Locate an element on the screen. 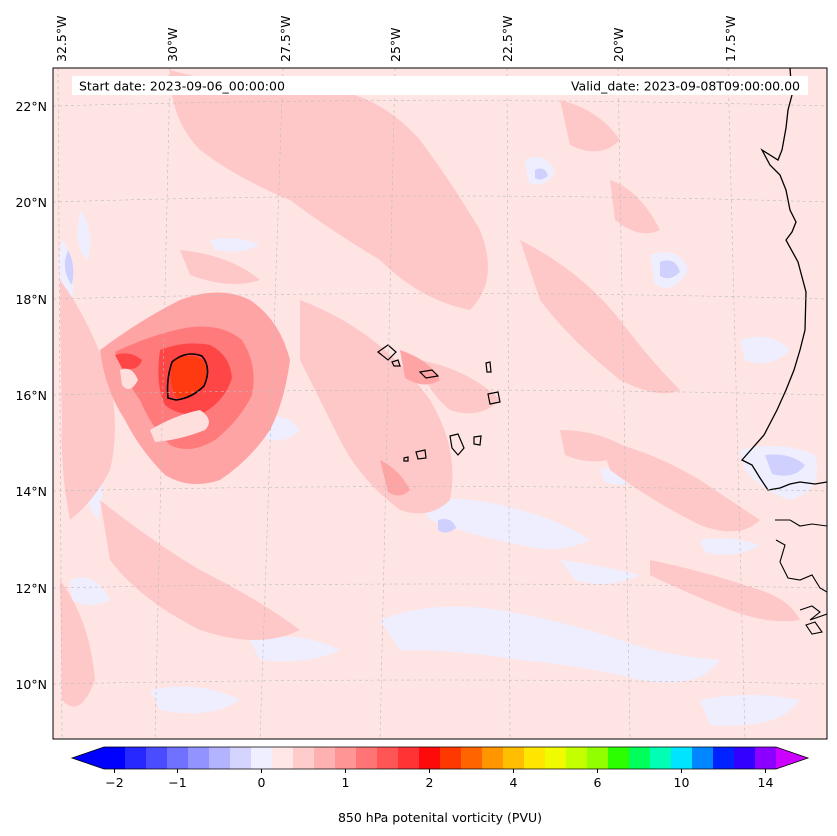  cyclone-gap is located at coordinates (164, 405).